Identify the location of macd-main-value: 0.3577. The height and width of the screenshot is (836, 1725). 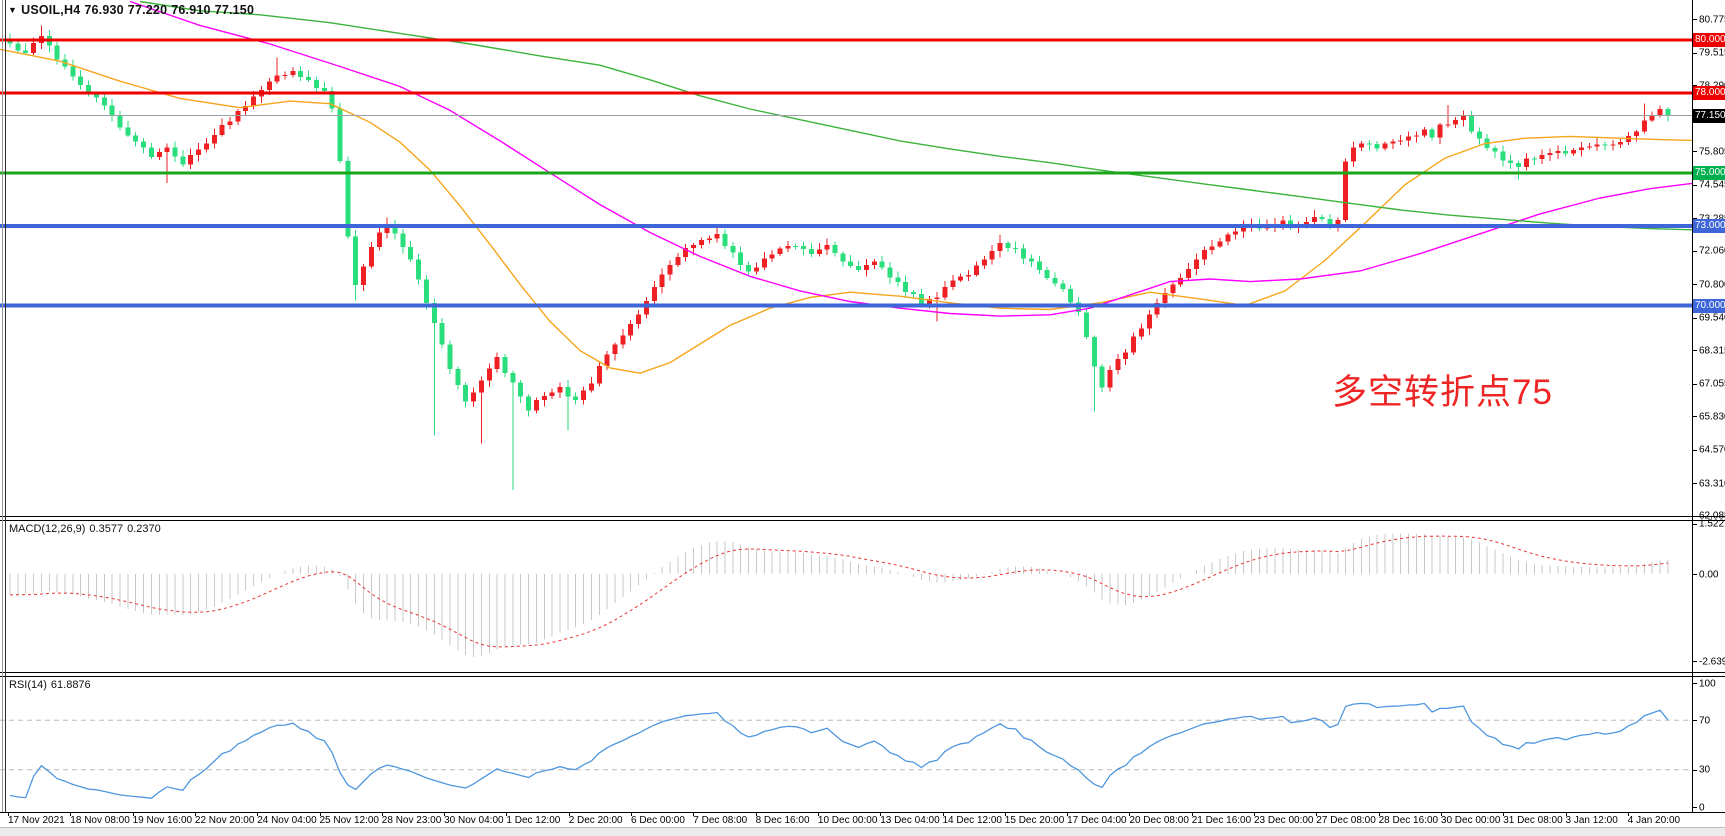
(106, 529).